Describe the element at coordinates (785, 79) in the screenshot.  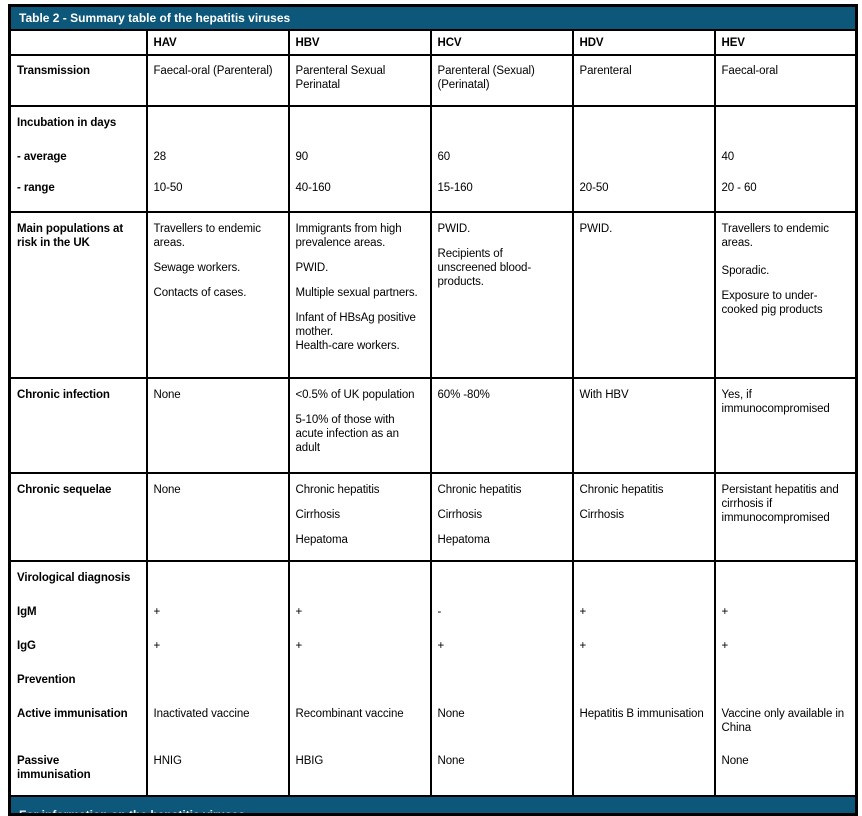
I see `cell-transmission-hev: Faecal-oral` at that location.